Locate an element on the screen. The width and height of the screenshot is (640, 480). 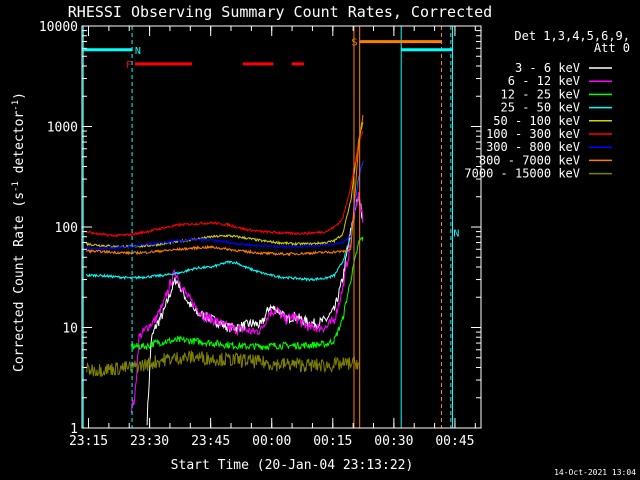
y-axis-label: Corrected Count Rate (s-1 detector-1) is located at coordinates (19, 232).